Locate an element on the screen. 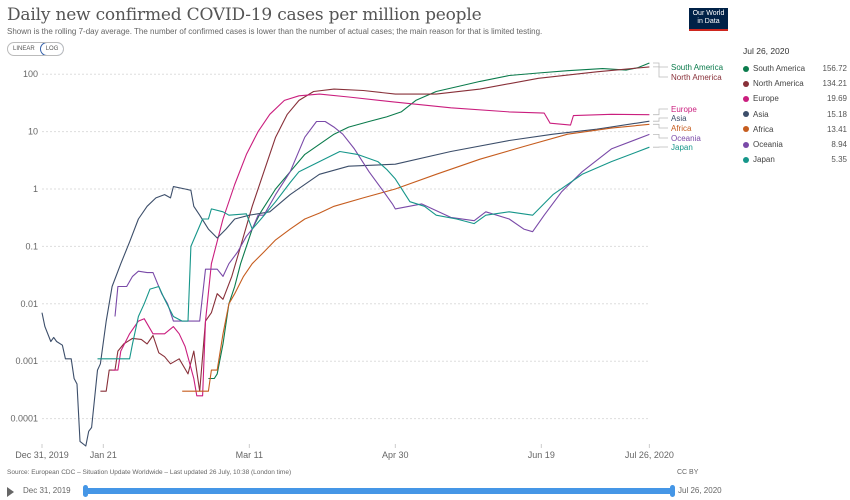 This screenshot has width=850, height=500. x-tick-label: Dec 31, 2019 is located at coordinates (42, 455).